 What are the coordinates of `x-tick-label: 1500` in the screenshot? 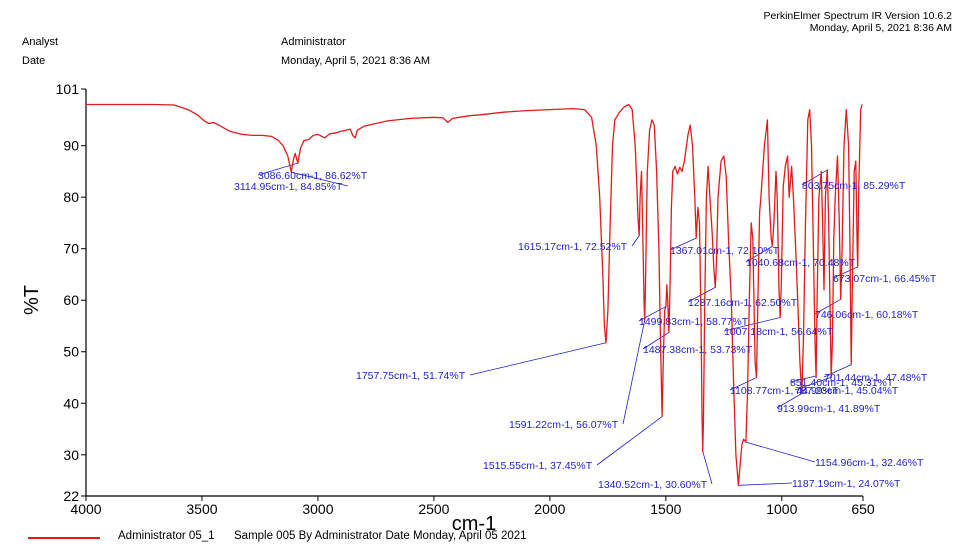 It's located at (665, 509).